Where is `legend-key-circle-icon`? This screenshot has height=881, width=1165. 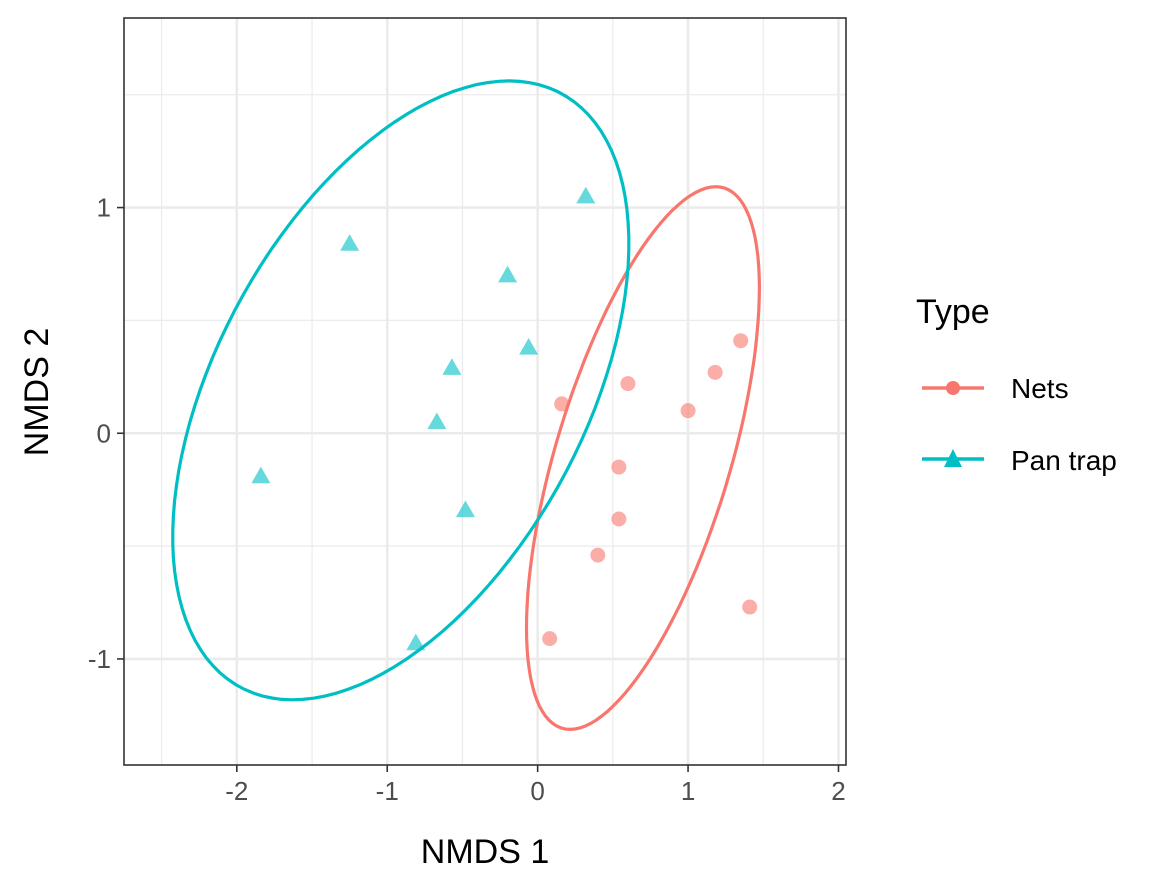
legend-key-circle-icon is located at coordinates (953, 388).